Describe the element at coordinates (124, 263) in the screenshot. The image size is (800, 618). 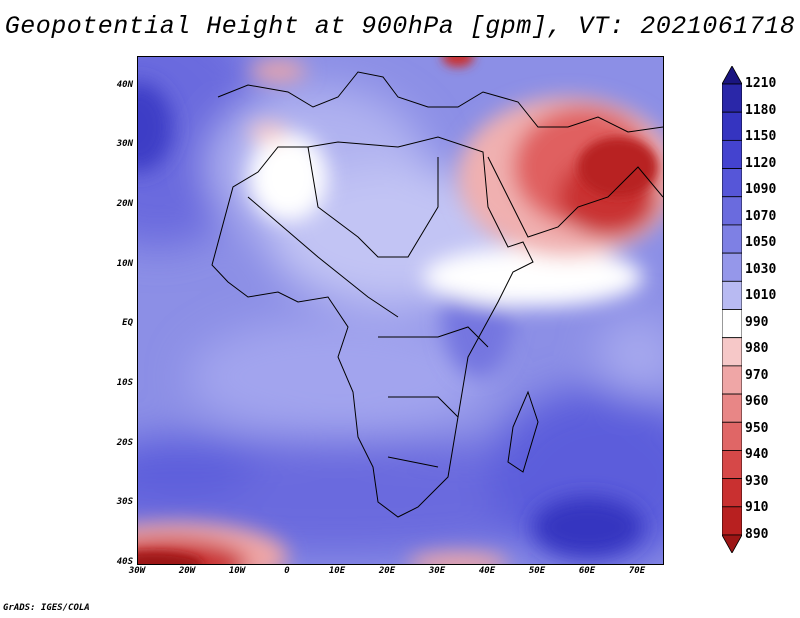
I see `latitude-label: 10N` at that location.